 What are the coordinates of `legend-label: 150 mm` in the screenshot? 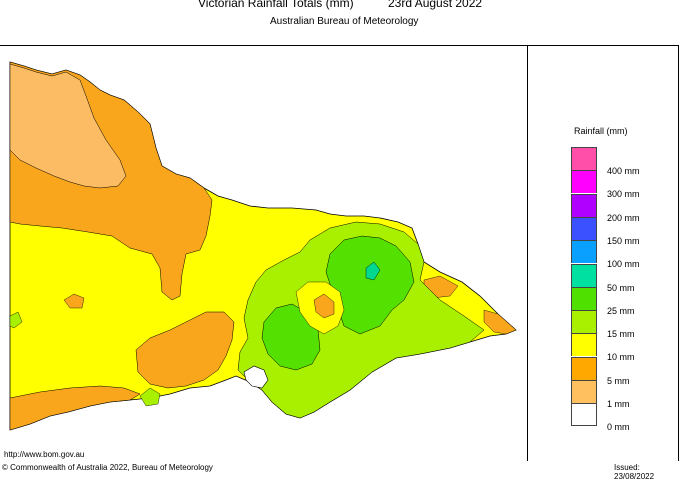 It's located at (623, 240).